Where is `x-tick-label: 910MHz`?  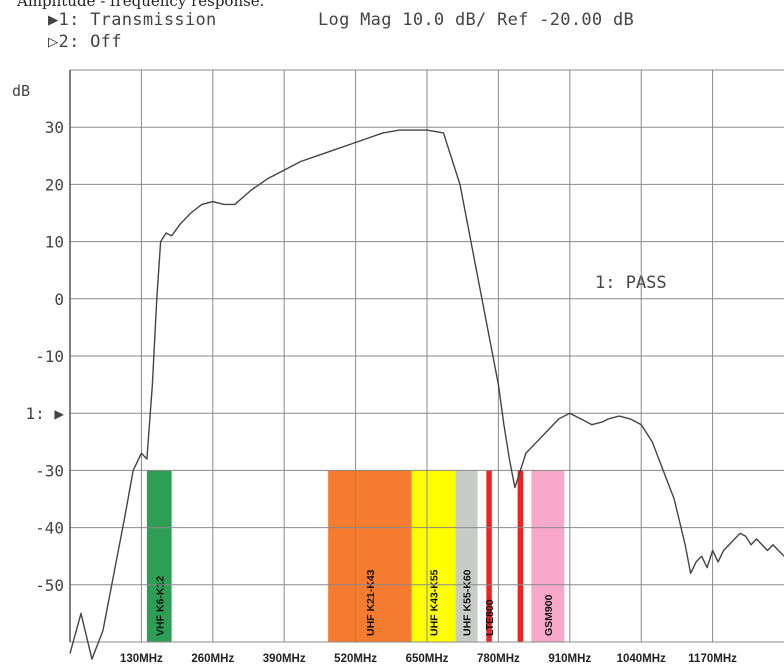 x-tick-label: 910MHz is located at coordinates (569, 659).